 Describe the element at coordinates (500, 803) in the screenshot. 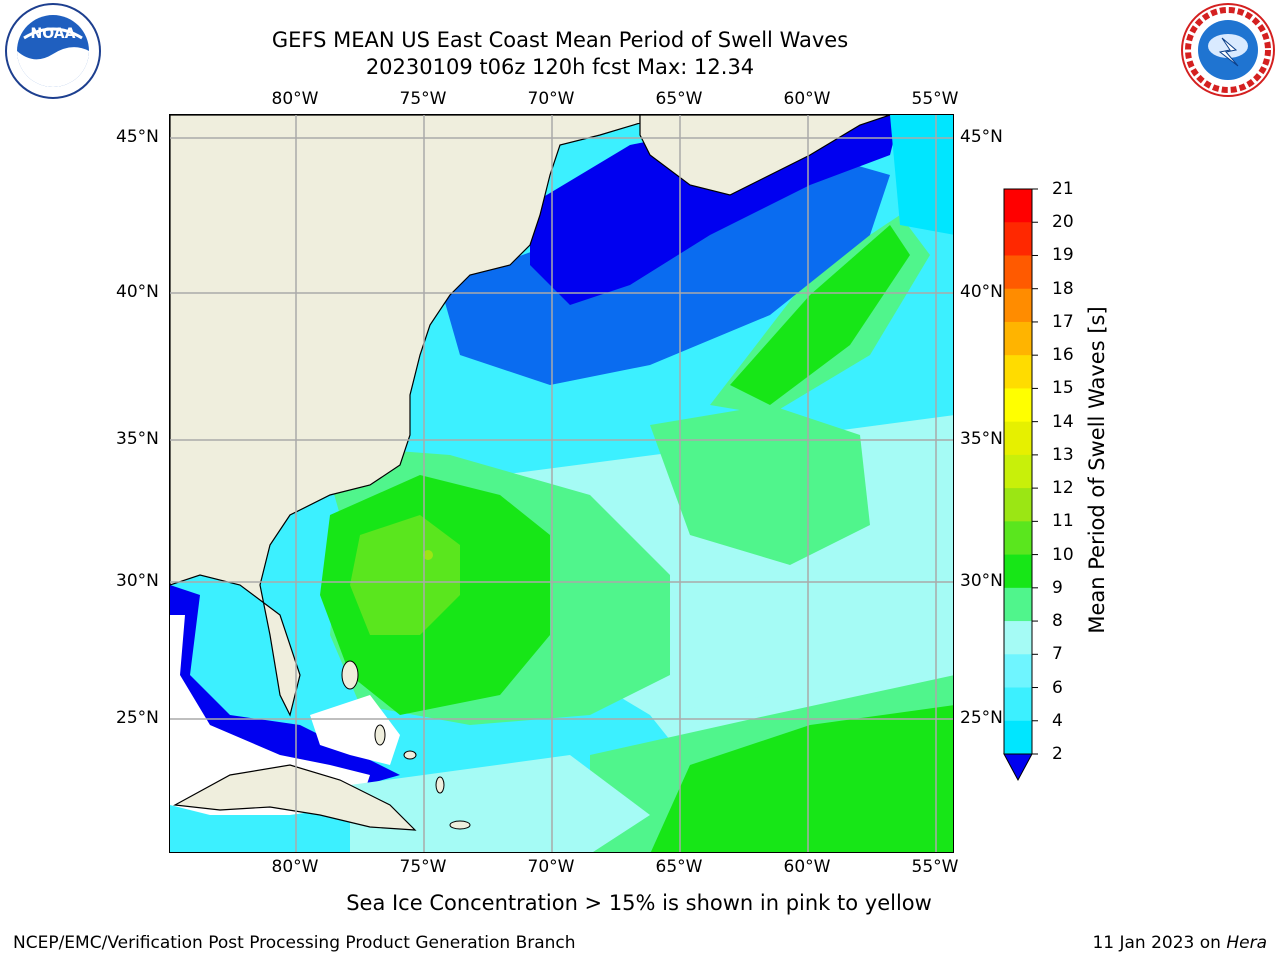

I see `swell-area-caribbean-cyan` at that location.